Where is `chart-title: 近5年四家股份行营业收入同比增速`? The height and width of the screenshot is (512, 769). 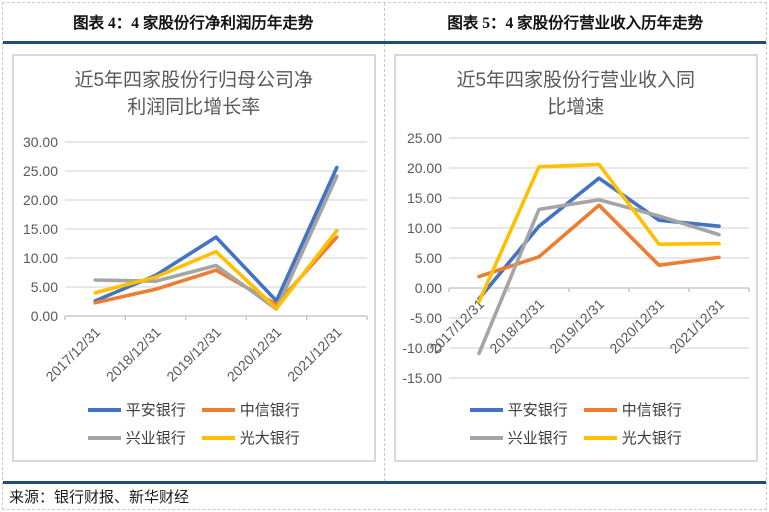 chart-title: 近5年四家股份行营业收入同比增速 is located at coordinates (576, 94).